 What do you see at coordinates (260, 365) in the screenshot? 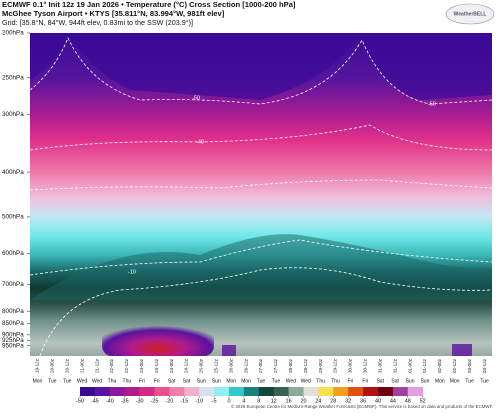
I see `x-tick-label: 27-00z` at bounding box center [260, 365].